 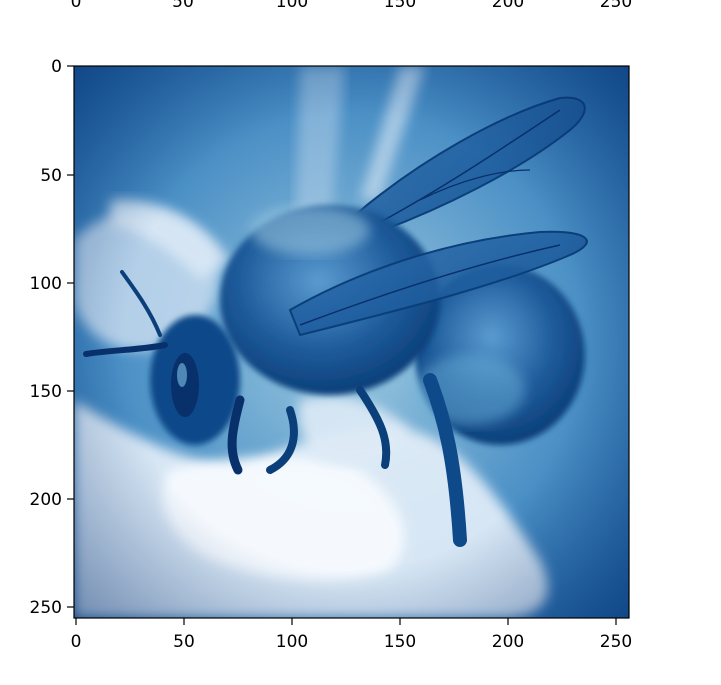 What do you see at coordinates (76, 642) in the screenshot?
I see `x-tick-label: 0` at bounding box center [76, 642].